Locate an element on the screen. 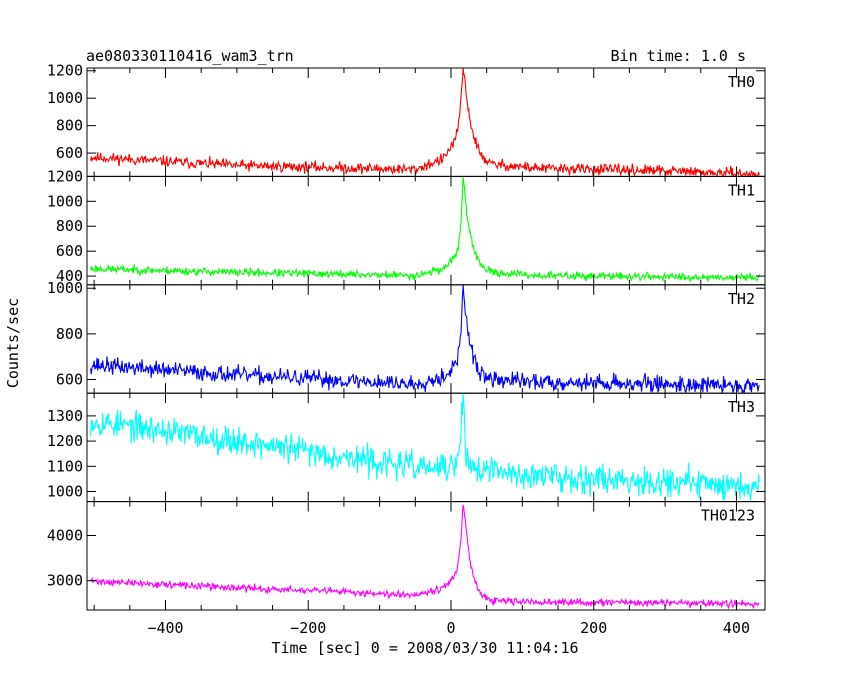  x-axis-label: Time [sec] 0 = 2008/03/30 11:04:16 is located at coordinates (424, 648).